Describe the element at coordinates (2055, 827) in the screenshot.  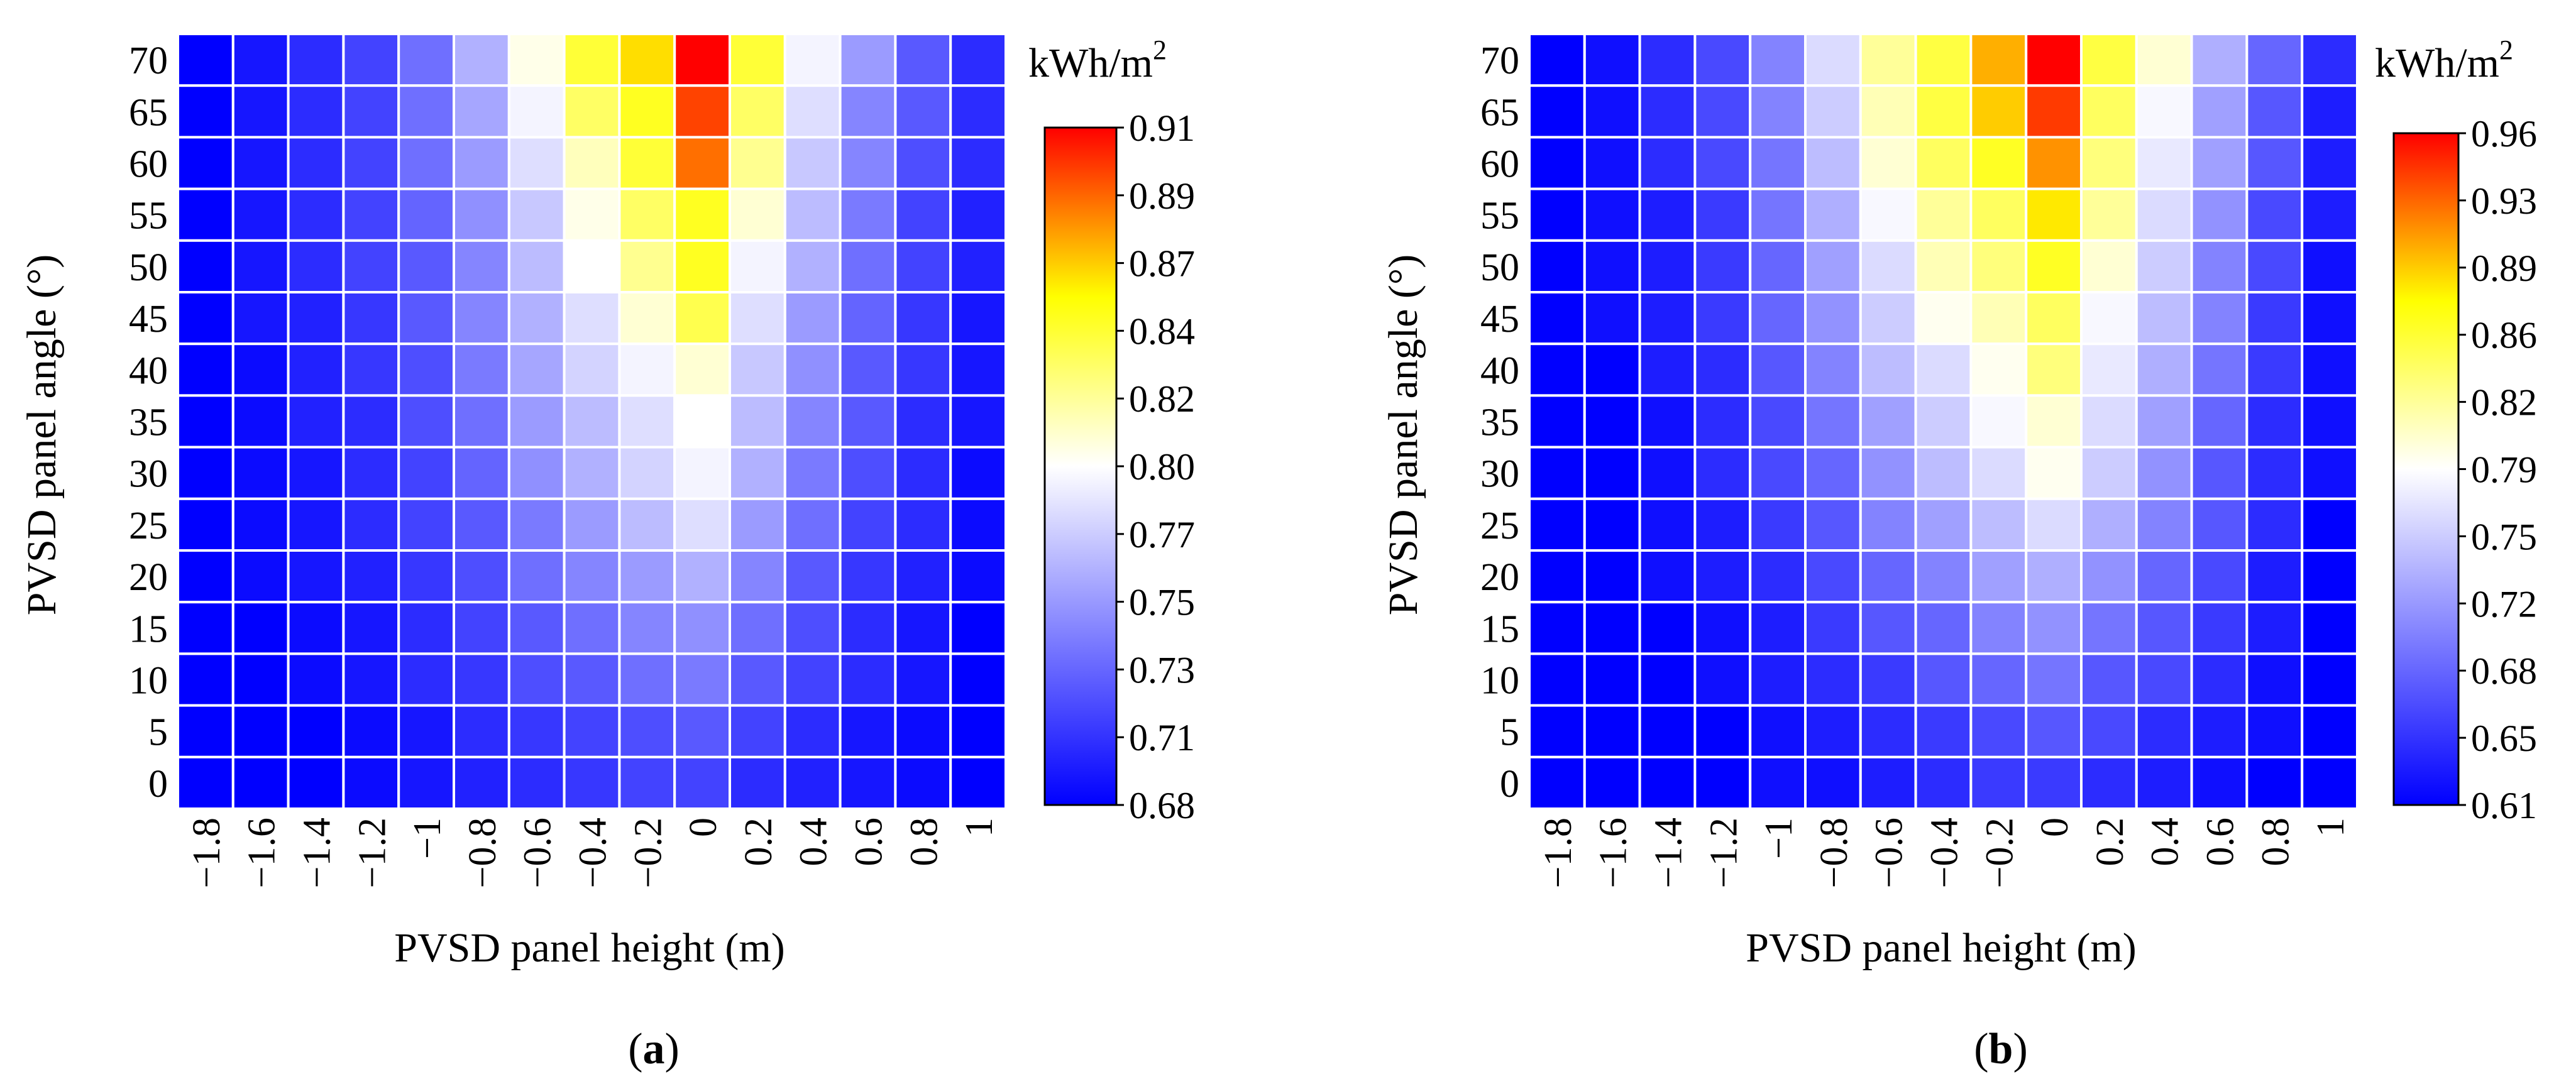
I see `x-tick-label: 0` at that location.